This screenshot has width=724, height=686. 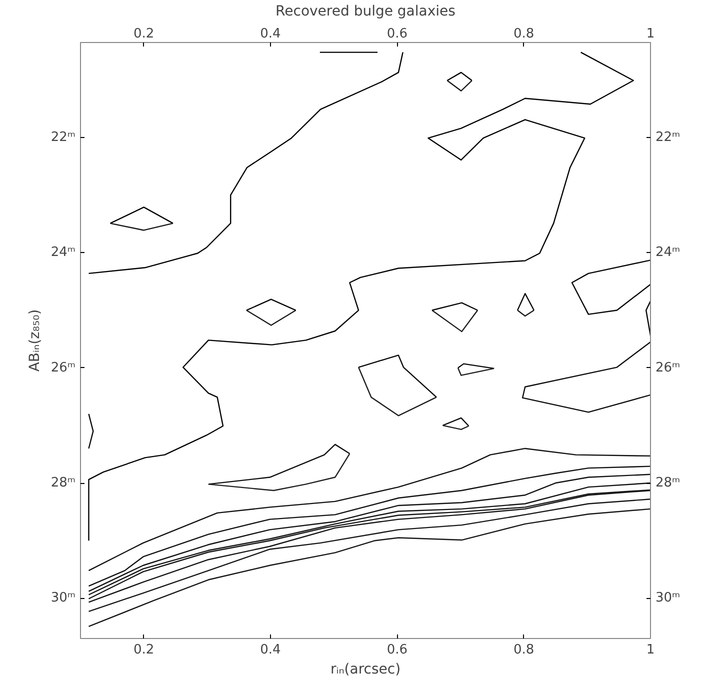 I want to click on x2-tick-label: 0.8, so click(x=523, y=650).